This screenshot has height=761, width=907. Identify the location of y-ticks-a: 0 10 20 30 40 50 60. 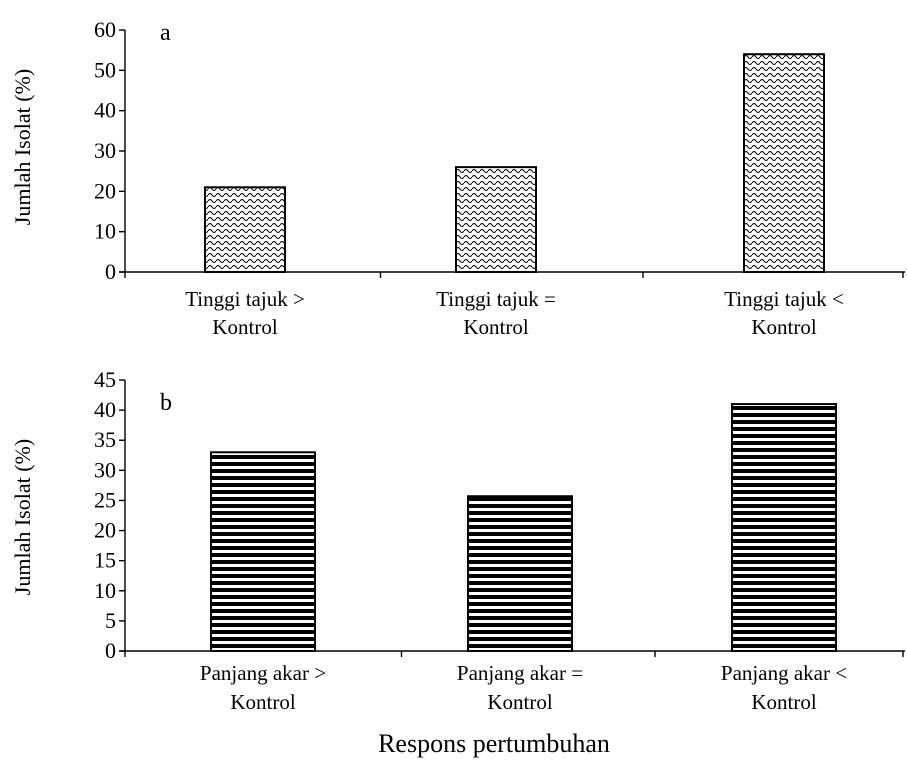
(109, 150).